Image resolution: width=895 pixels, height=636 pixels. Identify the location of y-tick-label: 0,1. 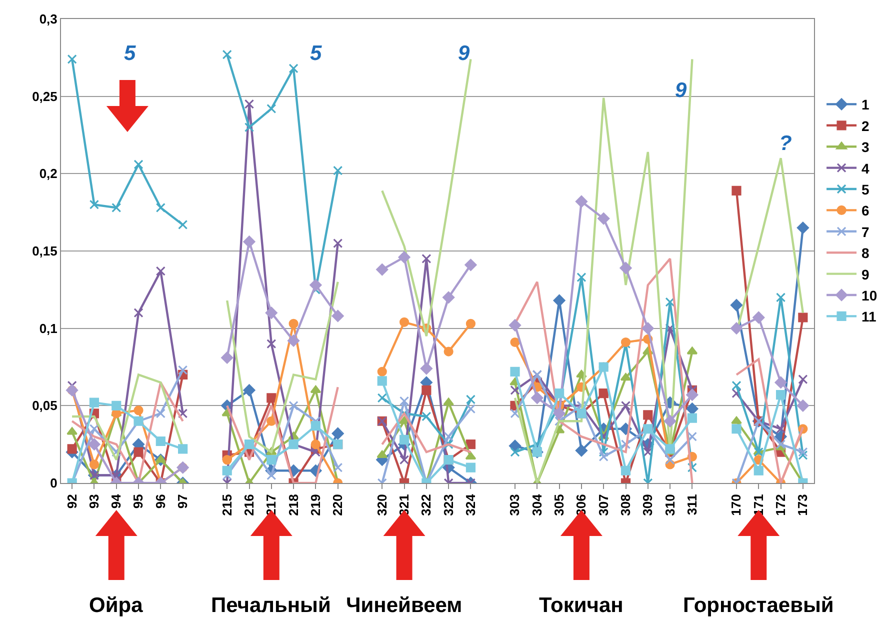
(48, 328).